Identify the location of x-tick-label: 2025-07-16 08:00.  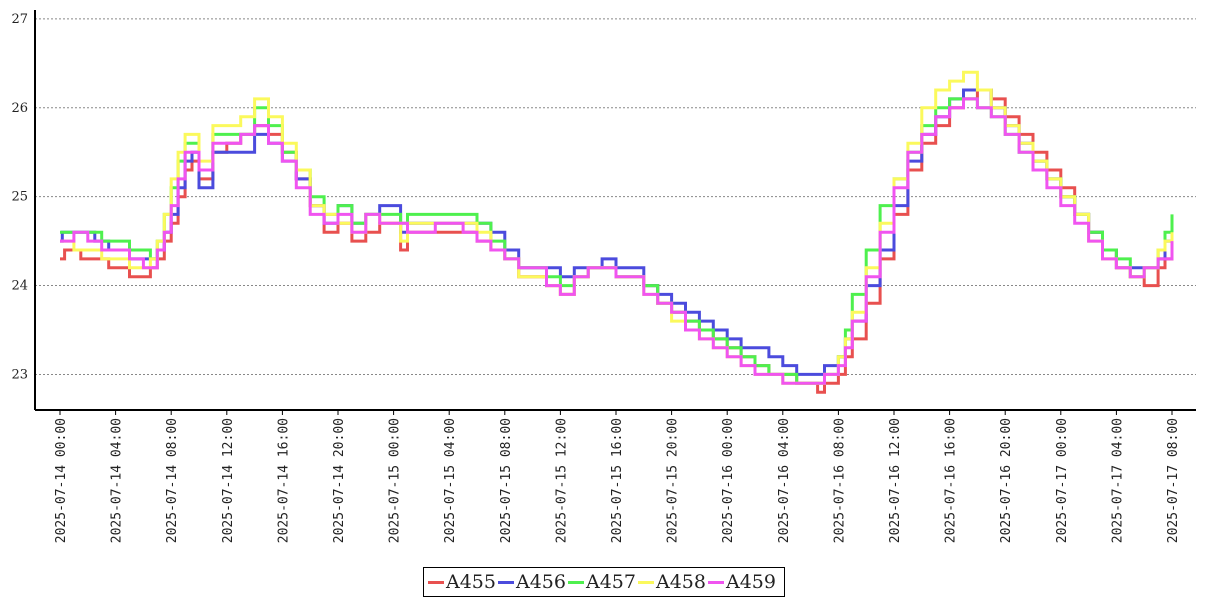
(839, 480).